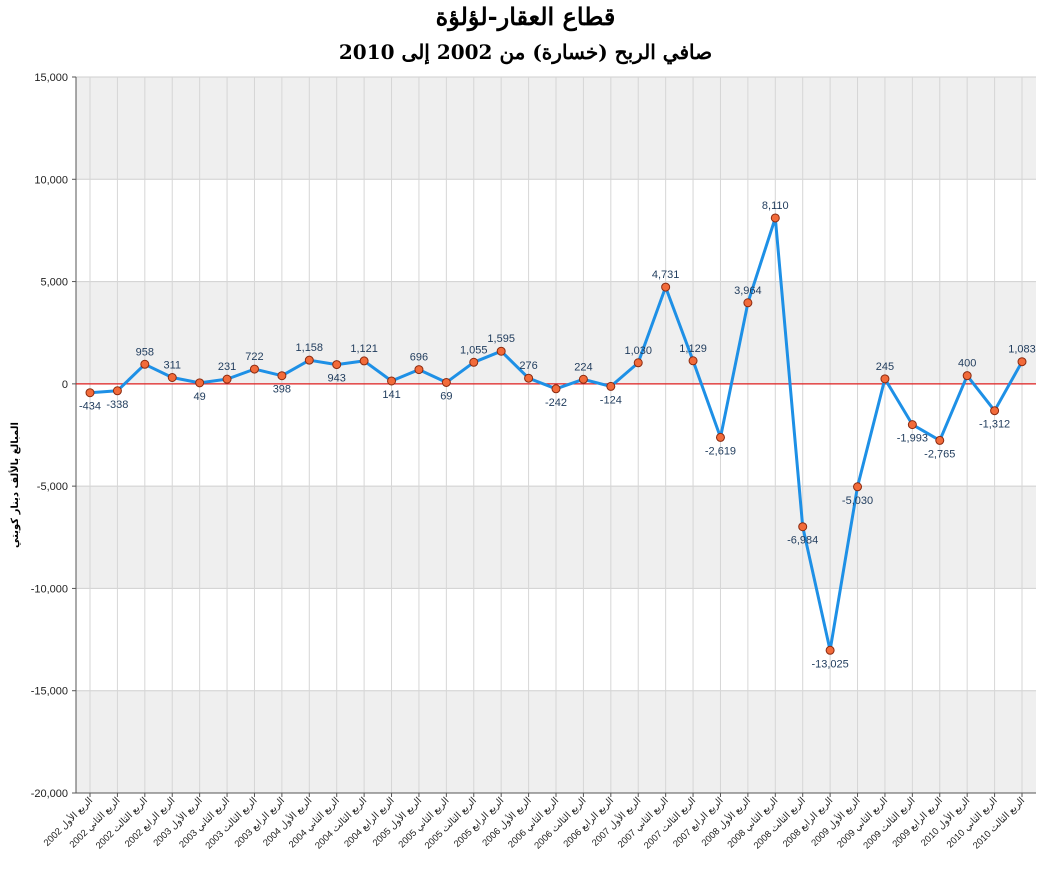 The width and height of the screenshot is (1051, 871). What do you see at coordinates (178, 822) in the screenshot?
I see `x-tick-label: الربع الأول 2003` at bounding box center [178, 822].